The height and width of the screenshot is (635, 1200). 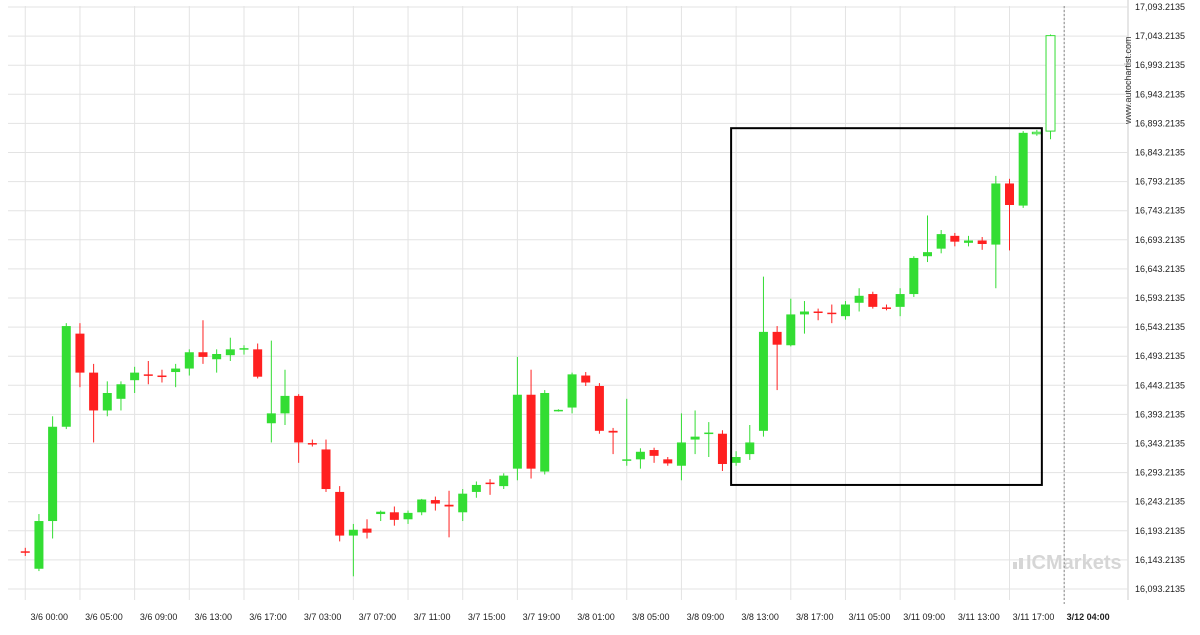 I want to click on x-tick-label: 3/11 17:00, so click(x=1034, y=617).